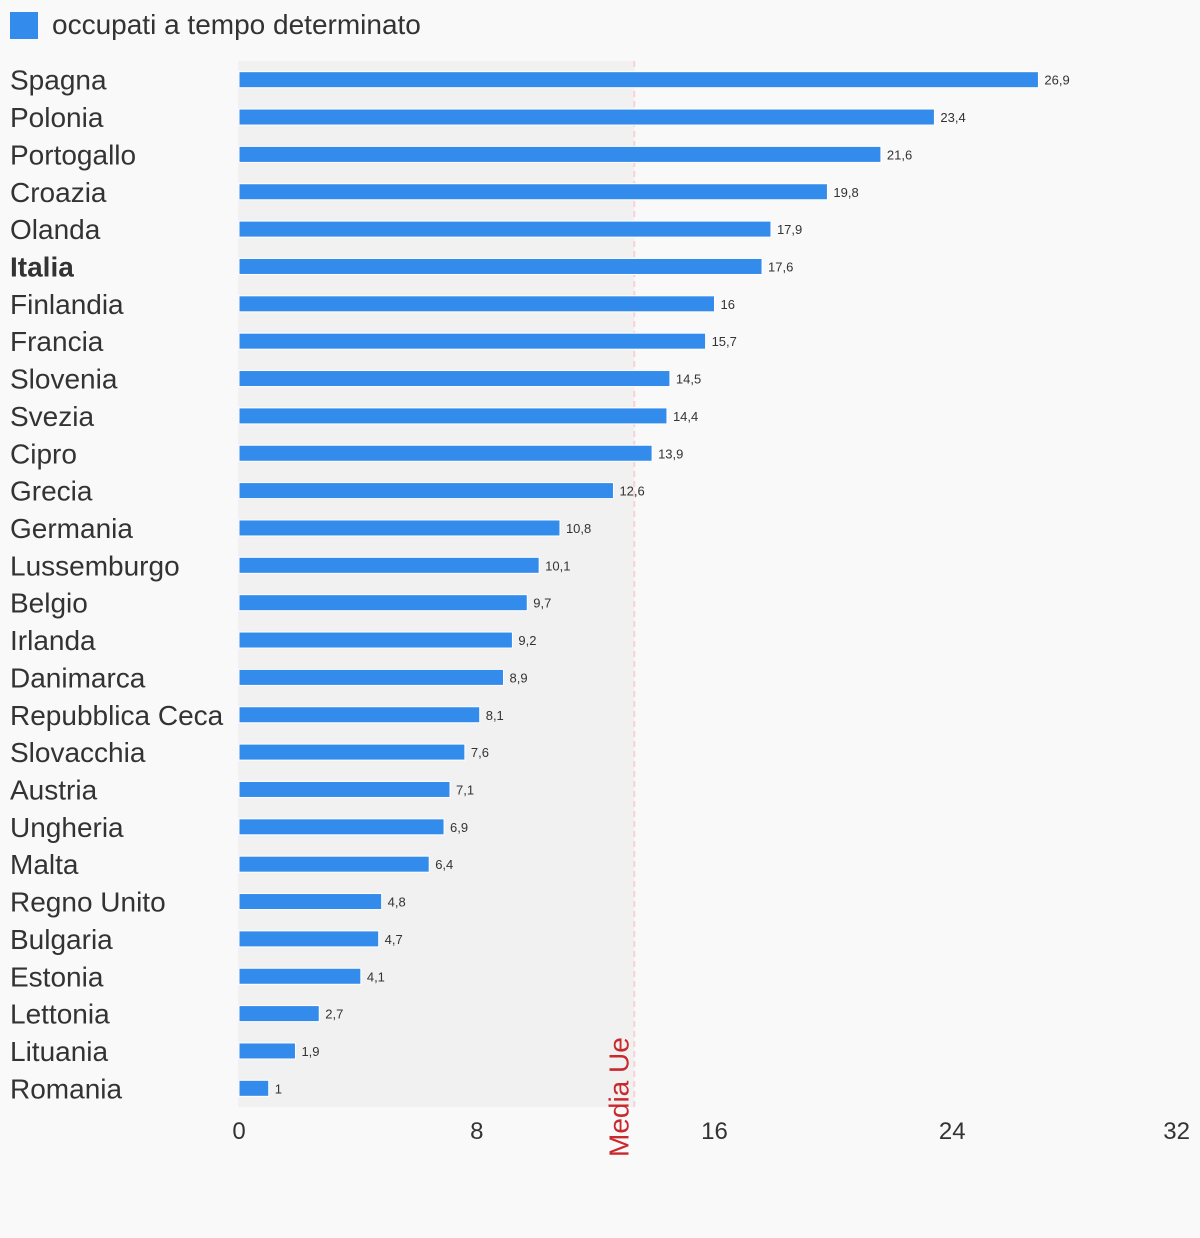 This screenshot has width=1200, height=1238. I want to click on category-label: Regno Unito, so click(88, 902).